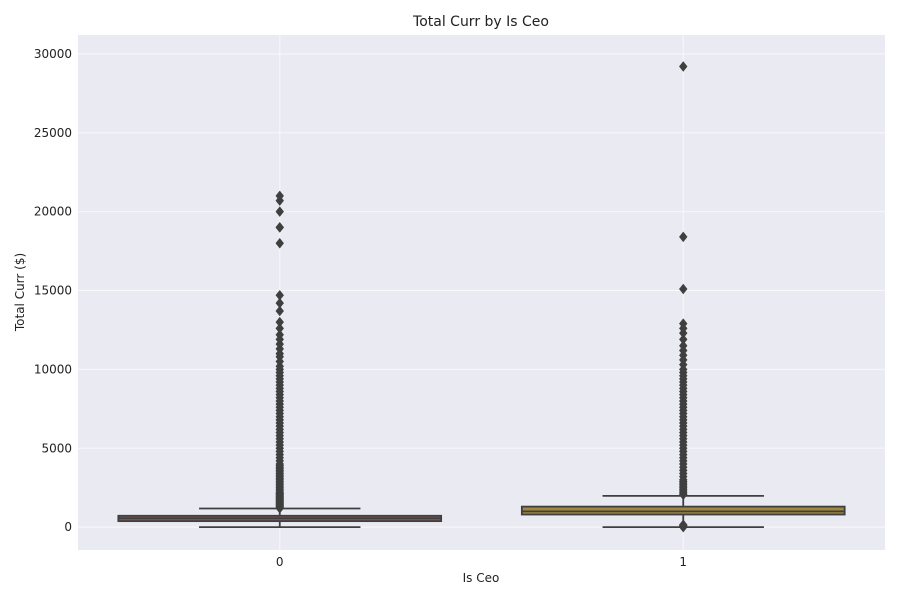 The height and width of the screenshot is (600, 900). What do you see at coordinates (683, 562) in the screenshot?
I see `x-tick-label: 1` at bounding box center [683, 562].